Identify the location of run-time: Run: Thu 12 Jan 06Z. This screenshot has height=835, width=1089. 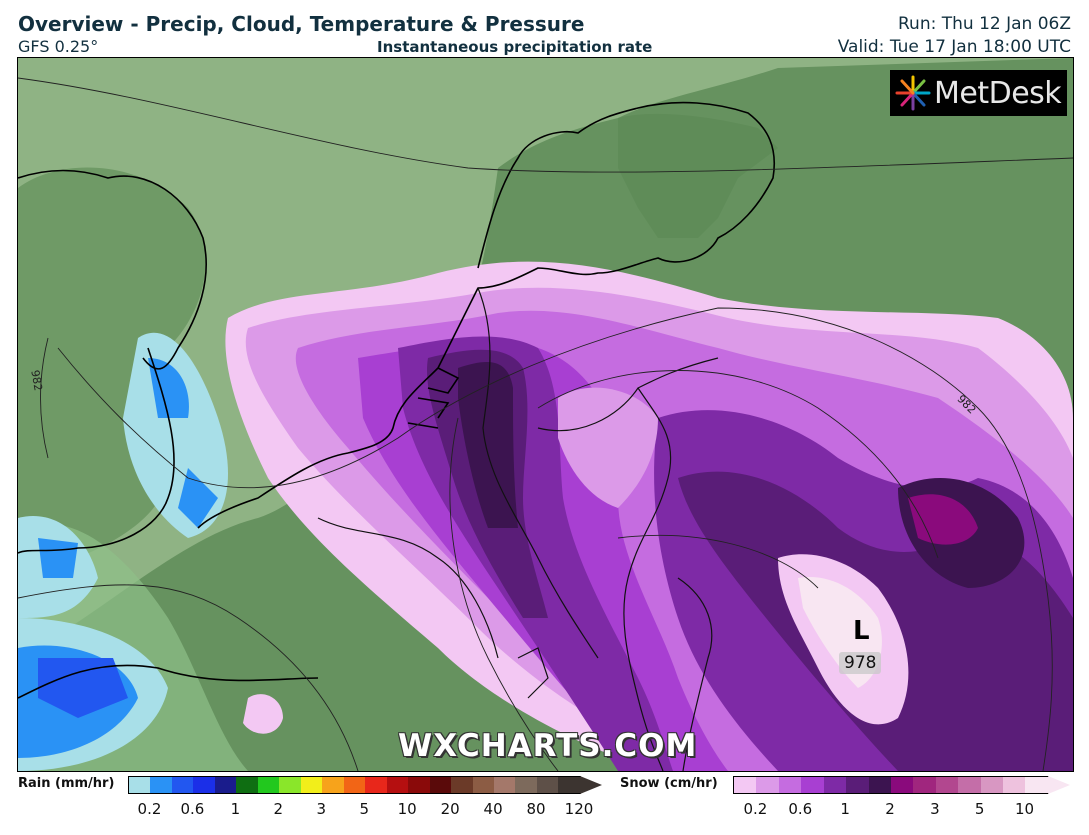
(984, 24).